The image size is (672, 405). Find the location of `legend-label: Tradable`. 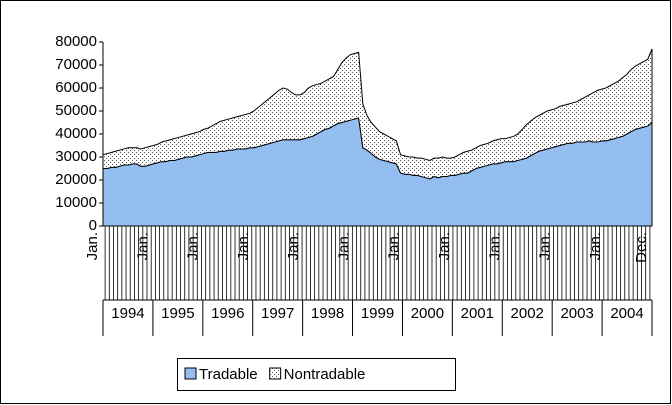

legend-label: Tradable is located at coordinates (228, 374).